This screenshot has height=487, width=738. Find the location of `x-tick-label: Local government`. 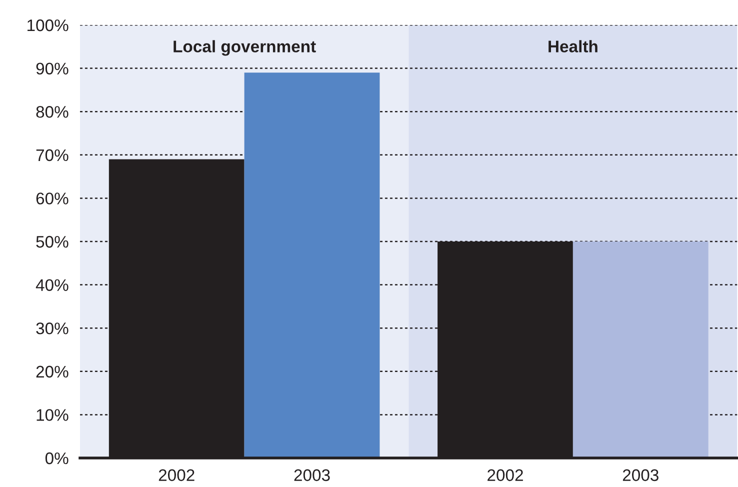

x-tick-label: Local government is located at coordinates (245, 48).